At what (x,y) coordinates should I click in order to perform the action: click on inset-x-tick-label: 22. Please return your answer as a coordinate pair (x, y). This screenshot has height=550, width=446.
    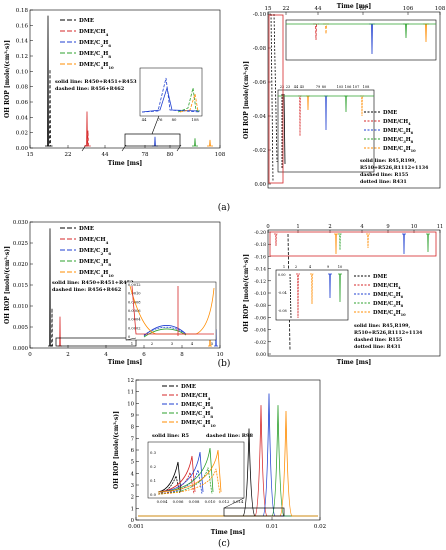
    Looking at the image, I should click on (282, 87).